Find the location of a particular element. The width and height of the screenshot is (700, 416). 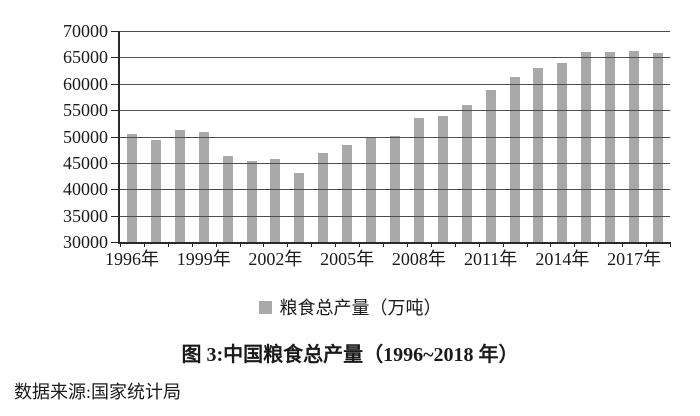

y-axis-label-50000: 50000 is located at coordinates (85, 136).